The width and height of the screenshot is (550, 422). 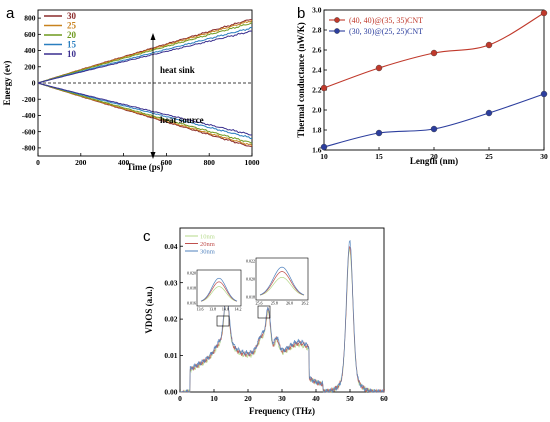 What do you see at coordinates (145, 109) in the screenshot?
I see `series-10-source` at bounding box center [145, 109].